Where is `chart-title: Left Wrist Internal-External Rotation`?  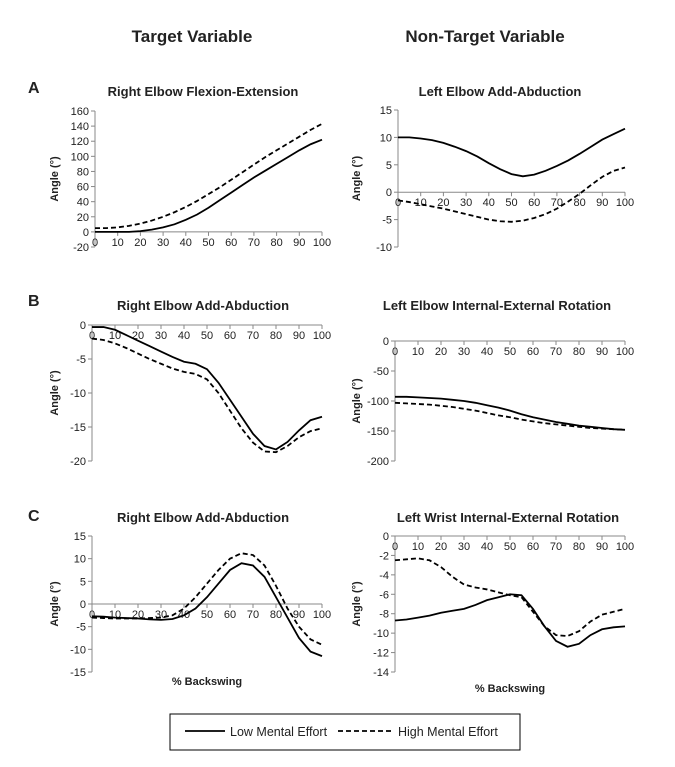 chart-title: Left Wrist Internal-External Rotation is located at coordinates (508, 517).